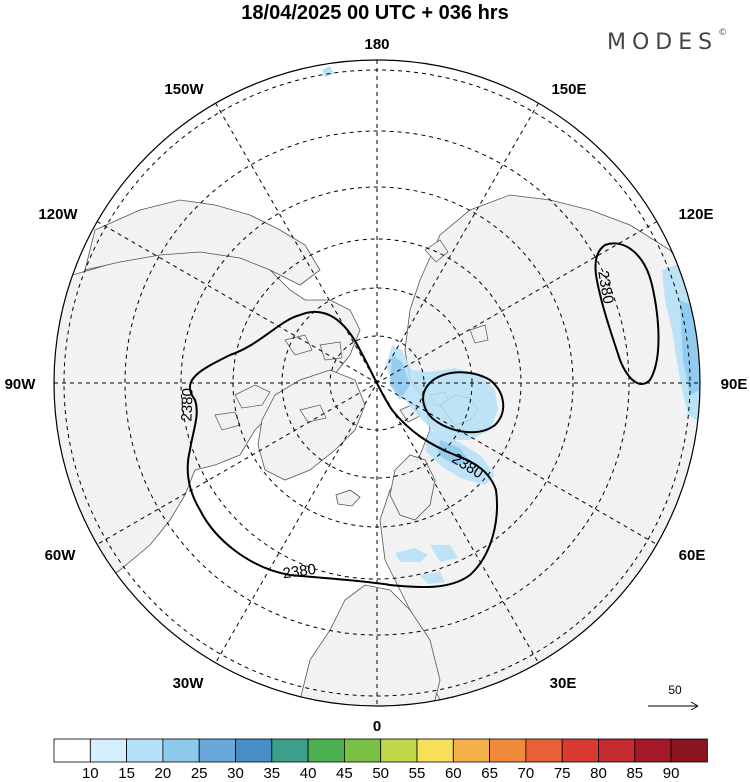  Describe the element at coordinates (235, 773) in the screenshot. I see `colorbar-tick-label: 30` at that location.